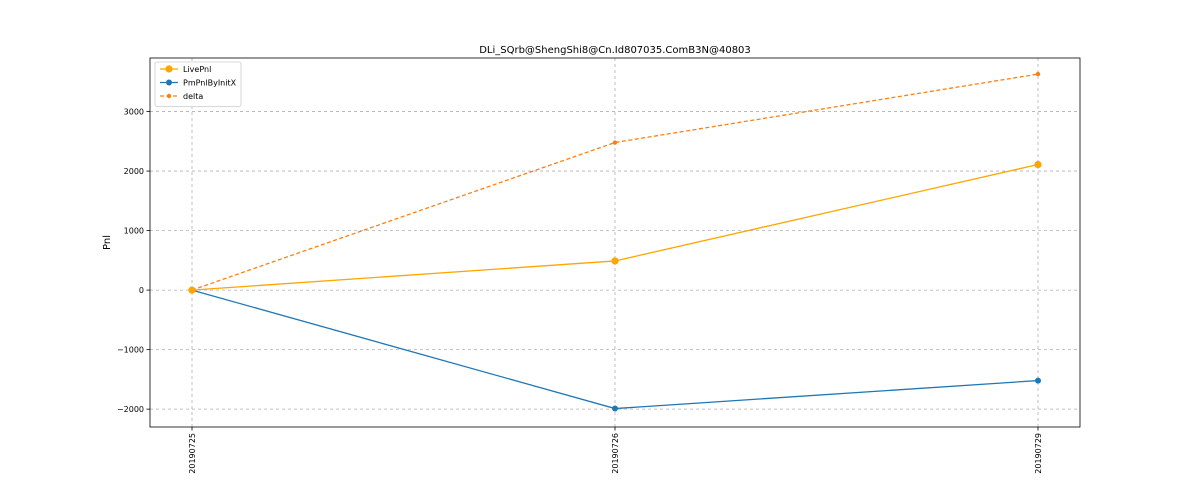  Describe the element at coordinates (615, 453) in the screenshot. I see `x-tick-label: 20190726` at that location.